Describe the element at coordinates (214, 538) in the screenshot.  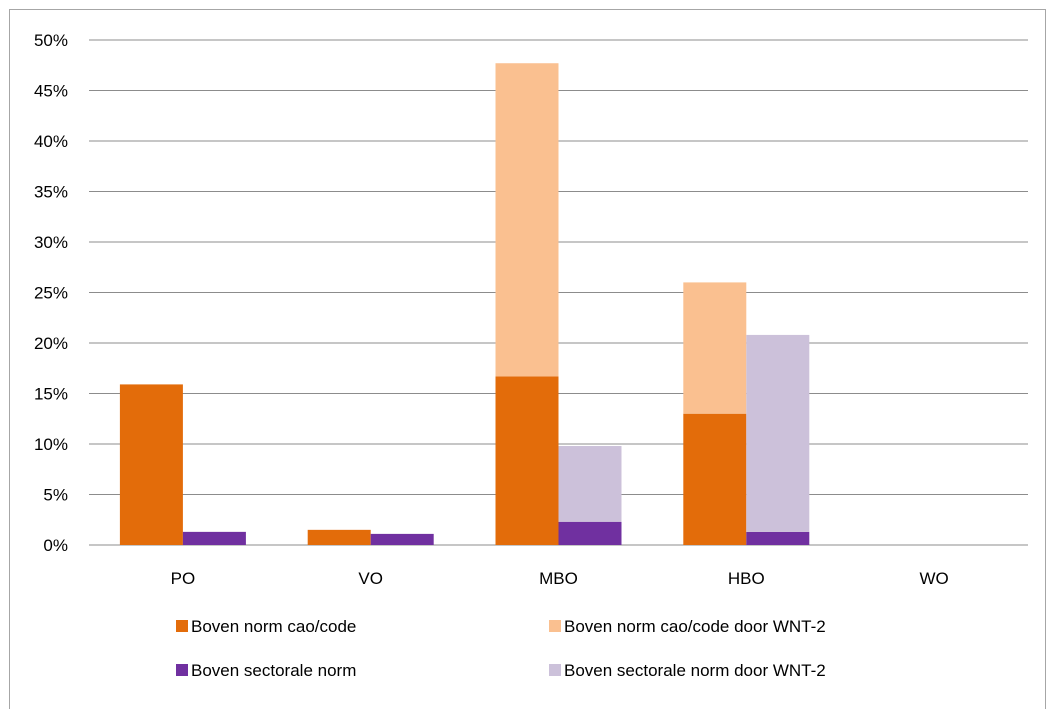
I see `bar-po-boven-sectorale-norm` at that location.